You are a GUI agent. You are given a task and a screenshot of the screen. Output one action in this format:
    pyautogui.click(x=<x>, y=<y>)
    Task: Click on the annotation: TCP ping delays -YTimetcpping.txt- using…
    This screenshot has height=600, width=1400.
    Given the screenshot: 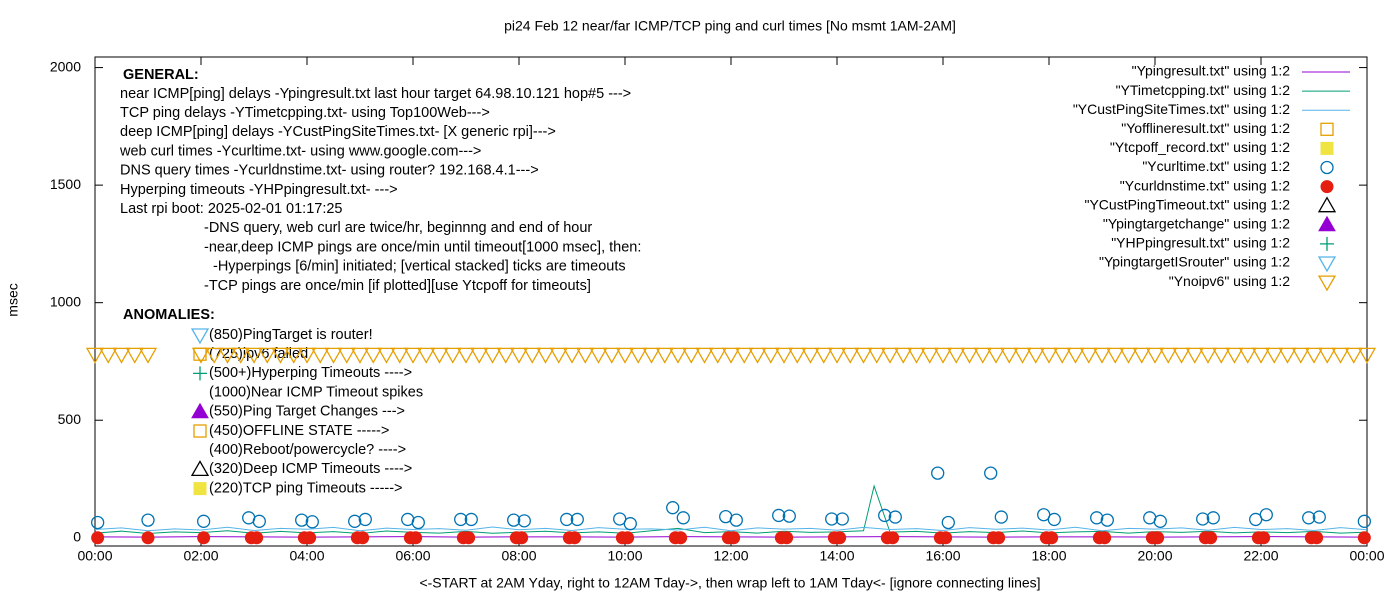 What is the action you would take?
    pyautogui.click(x=305, y=113)
    